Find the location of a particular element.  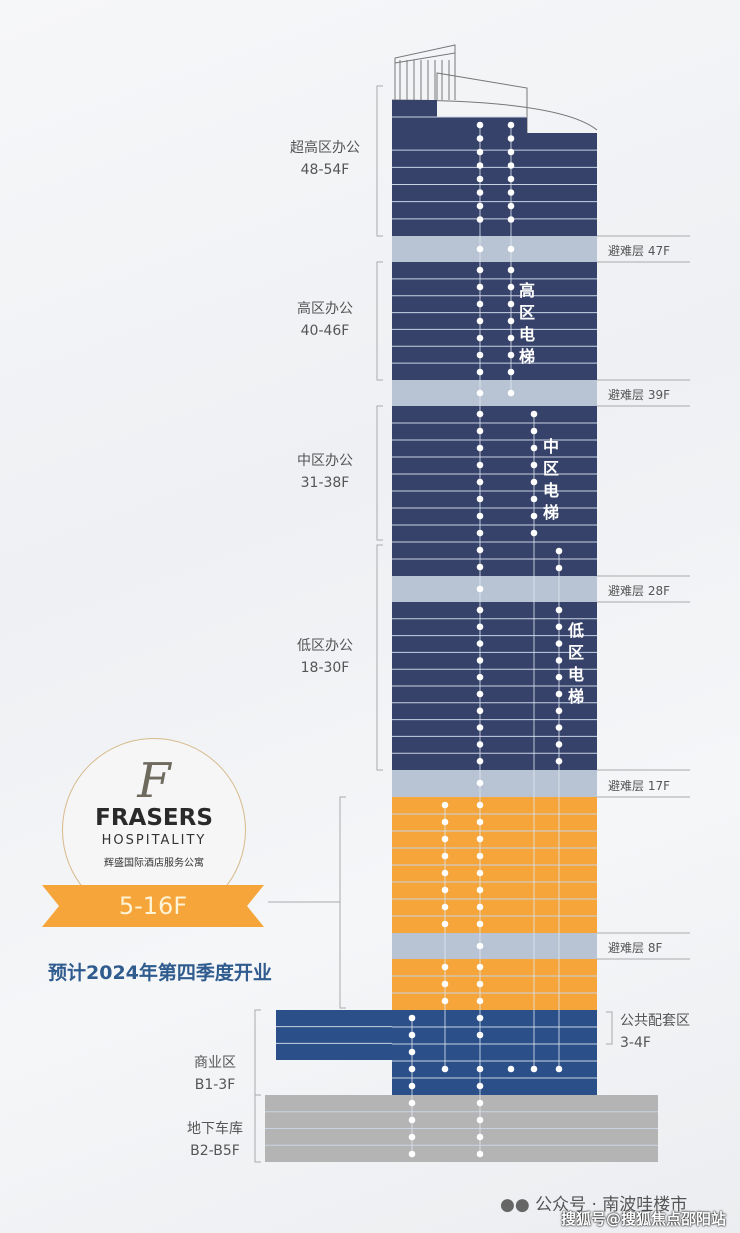

opening-date: 预计2024年第四季度开业 is located at coordinates (160, 973).